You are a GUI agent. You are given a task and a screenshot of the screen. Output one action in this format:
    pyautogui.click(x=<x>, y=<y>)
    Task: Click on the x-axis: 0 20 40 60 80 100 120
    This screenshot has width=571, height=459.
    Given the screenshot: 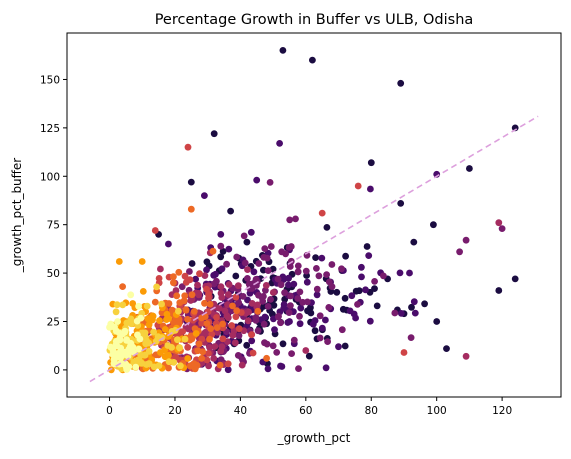 What is the action you would take?
    pyautogui.click(x=309, y=407)
    